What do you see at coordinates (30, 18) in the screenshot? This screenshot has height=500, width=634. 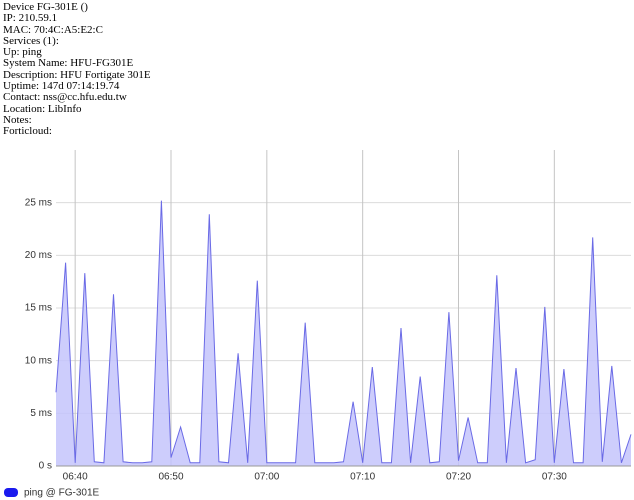 I see `info-line: IP: 210.59.1` at bounding box center [30, 18].